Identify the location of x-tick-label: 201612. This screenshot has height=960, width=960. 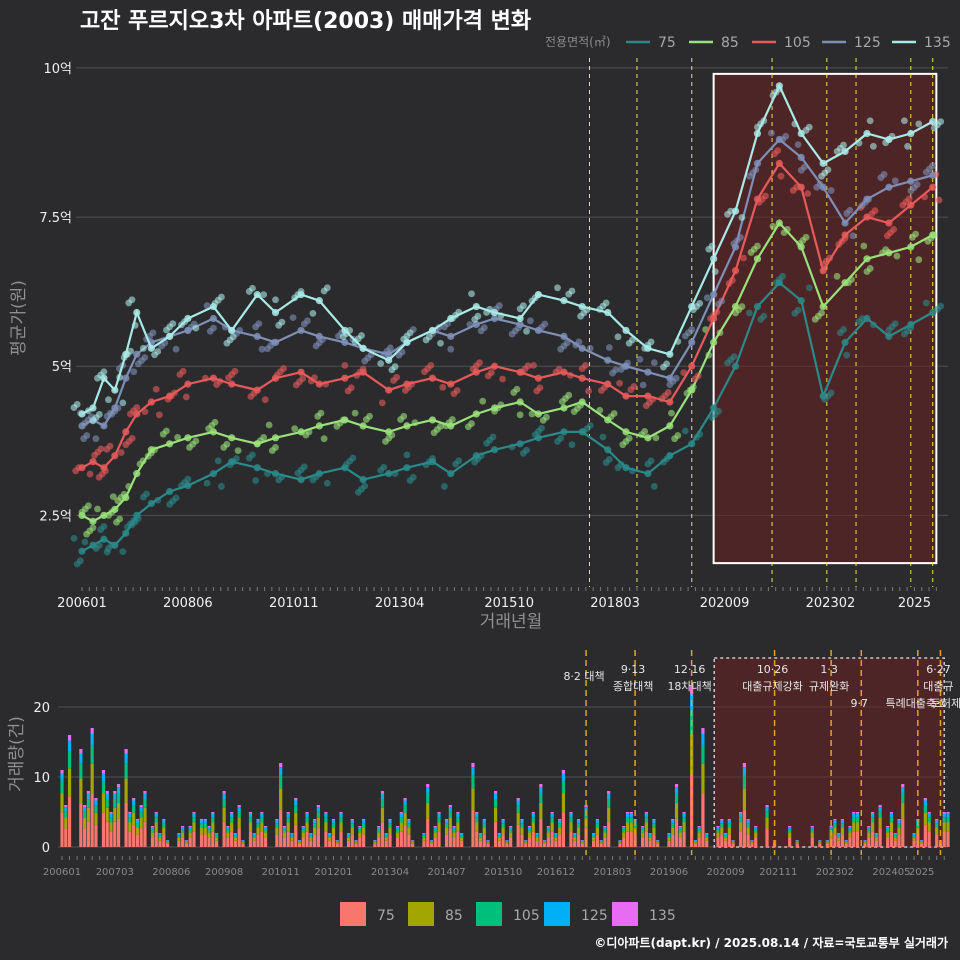
(556, 872).